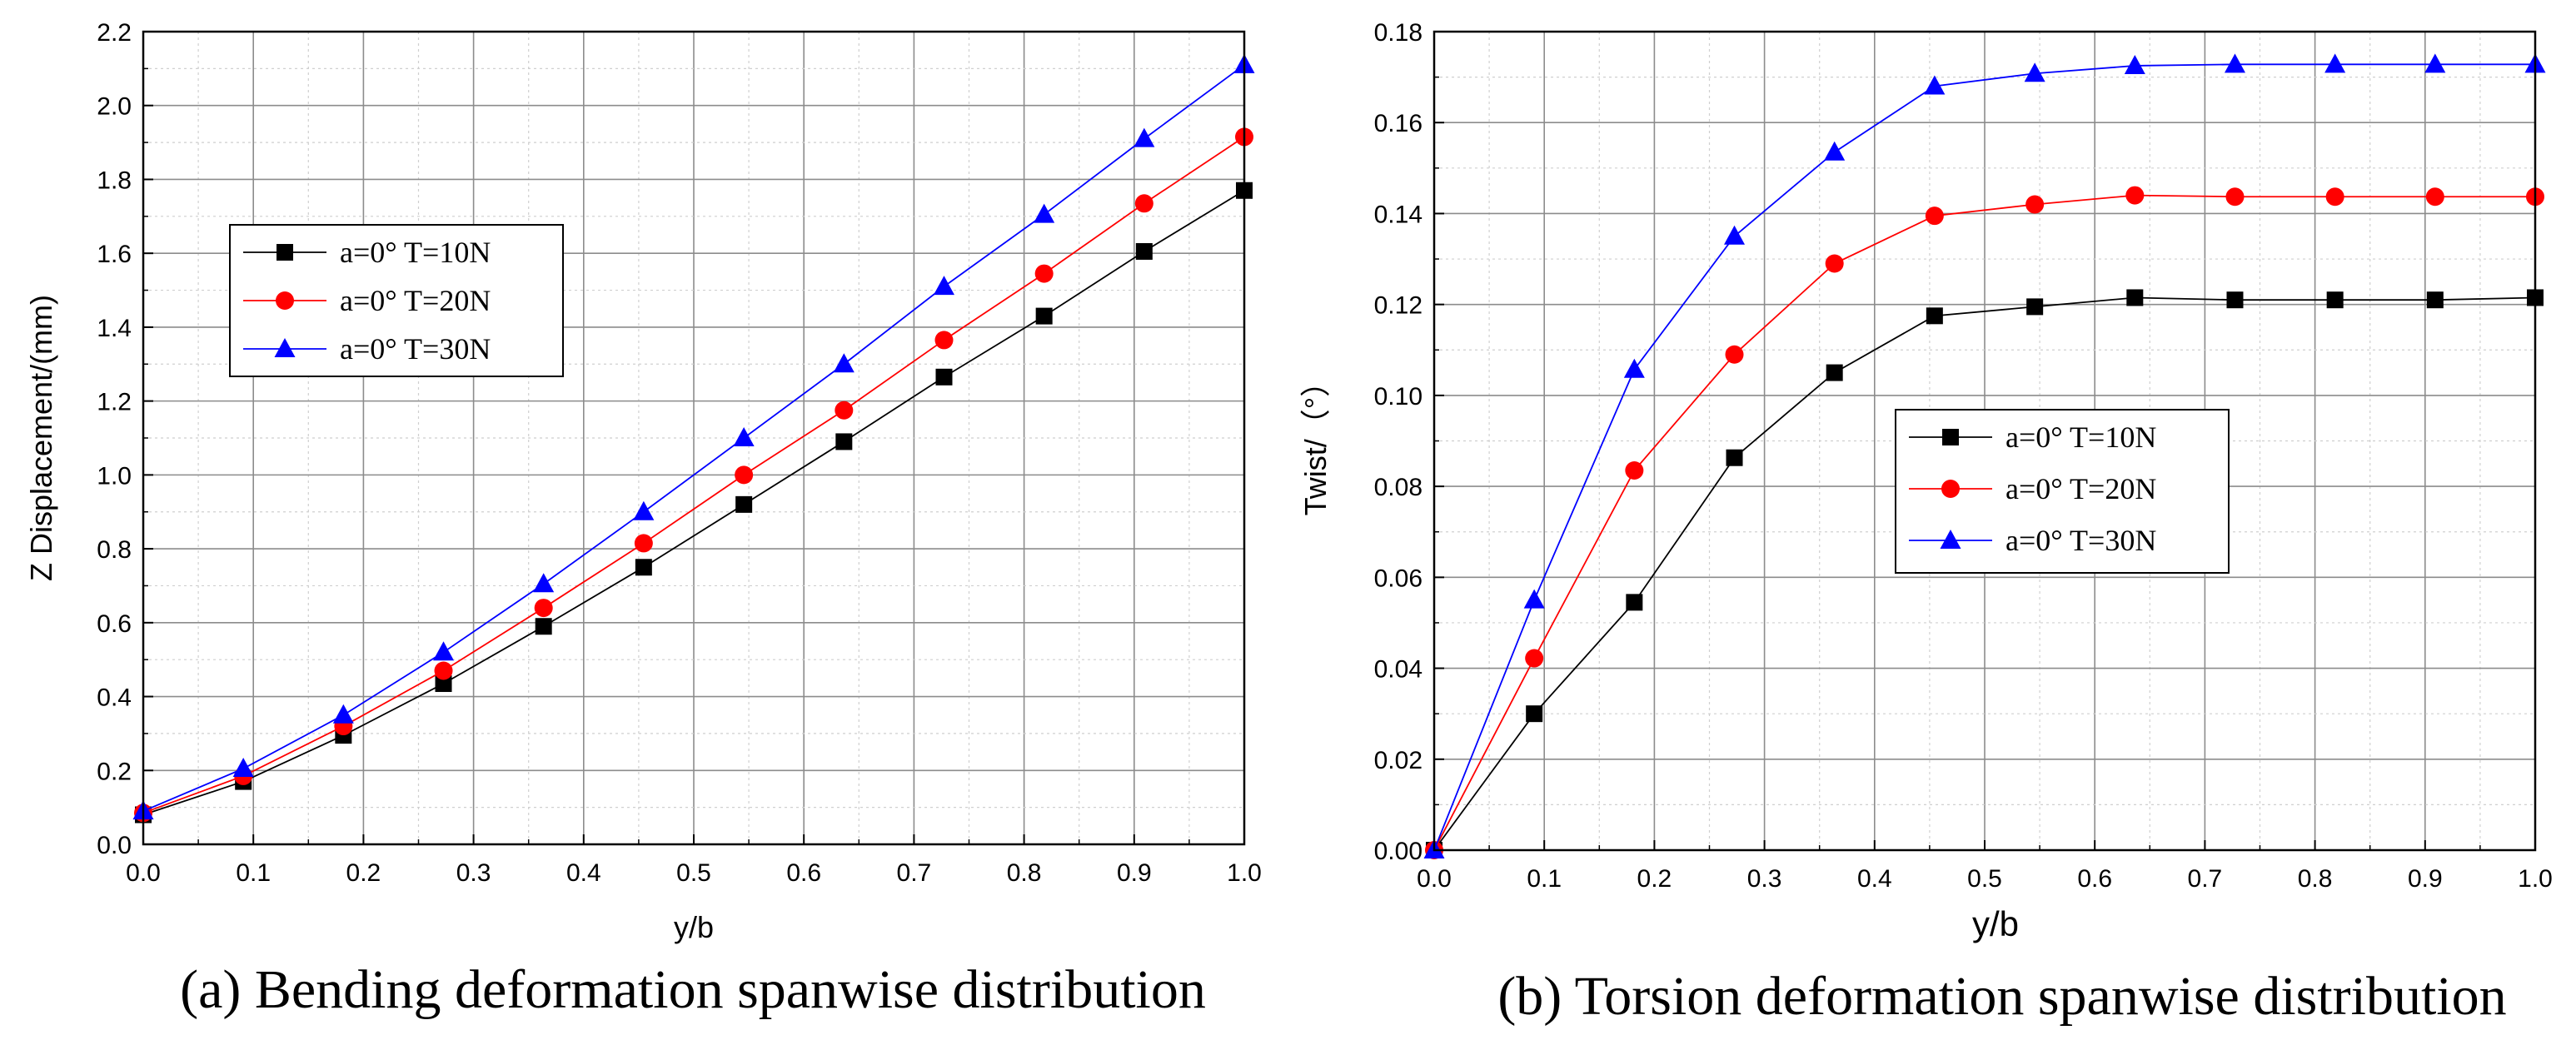 The image size is (2576, 1040). What do you see at coordinates (1398, 670) in the screenshot?
I see `y-tick-label: 0.04` at bounding box center [1398, 670].